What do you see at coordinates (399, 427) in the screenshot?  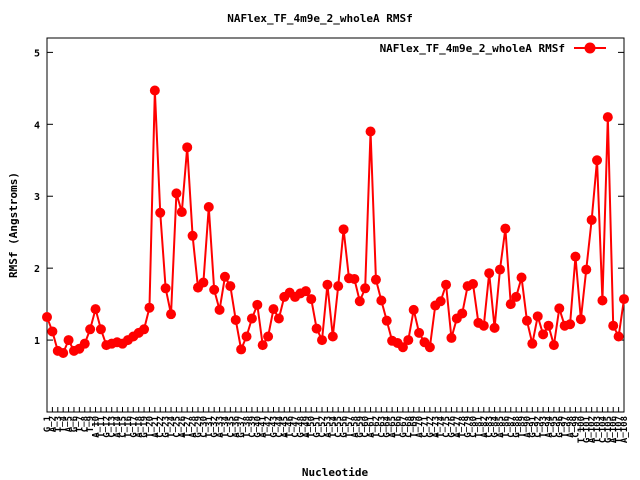 I see `x-tick-label: T_66` at bounding box center [399, 427].